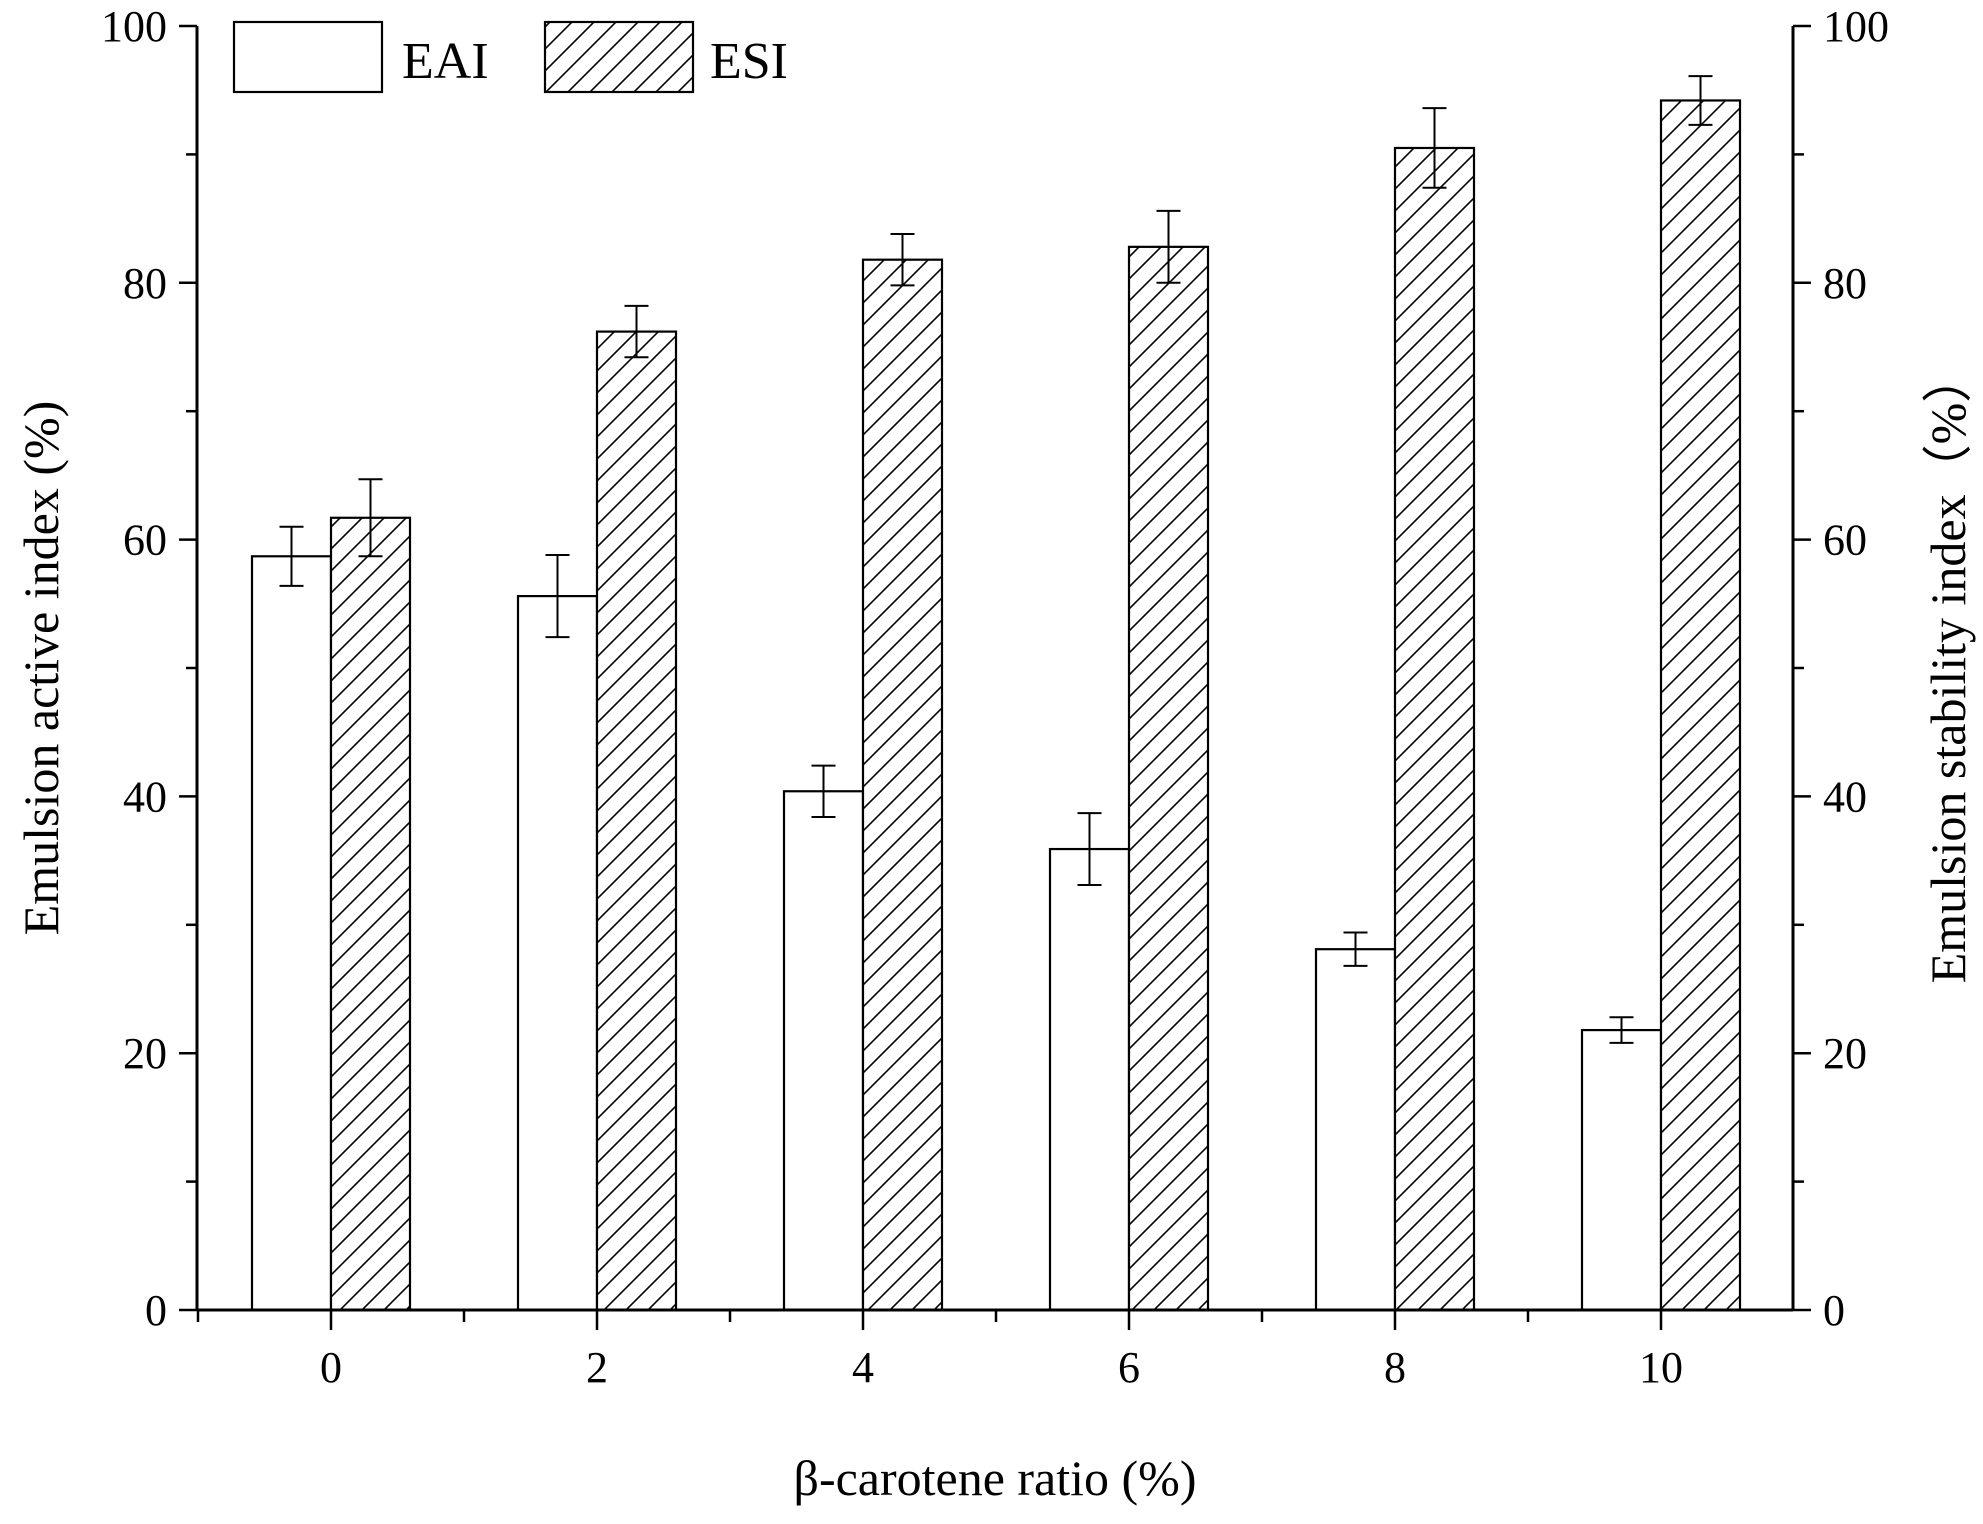 This screenshot has height=1524, width=1983. What do you see at coordinates (1845, 283) in the screenshot?
I see `y-right-tick-label: 80` at bounding box center [1845, 283].